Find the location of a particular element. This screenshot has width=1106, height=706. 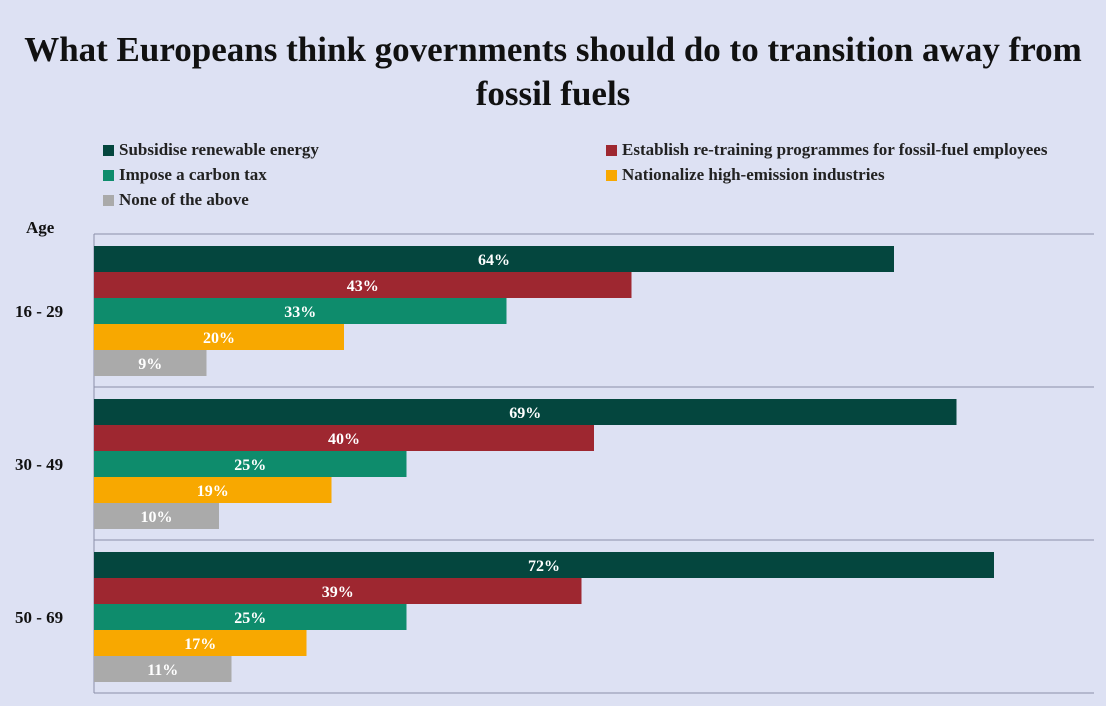

bar-data-label: 9% is located at coordinates (150, 364).